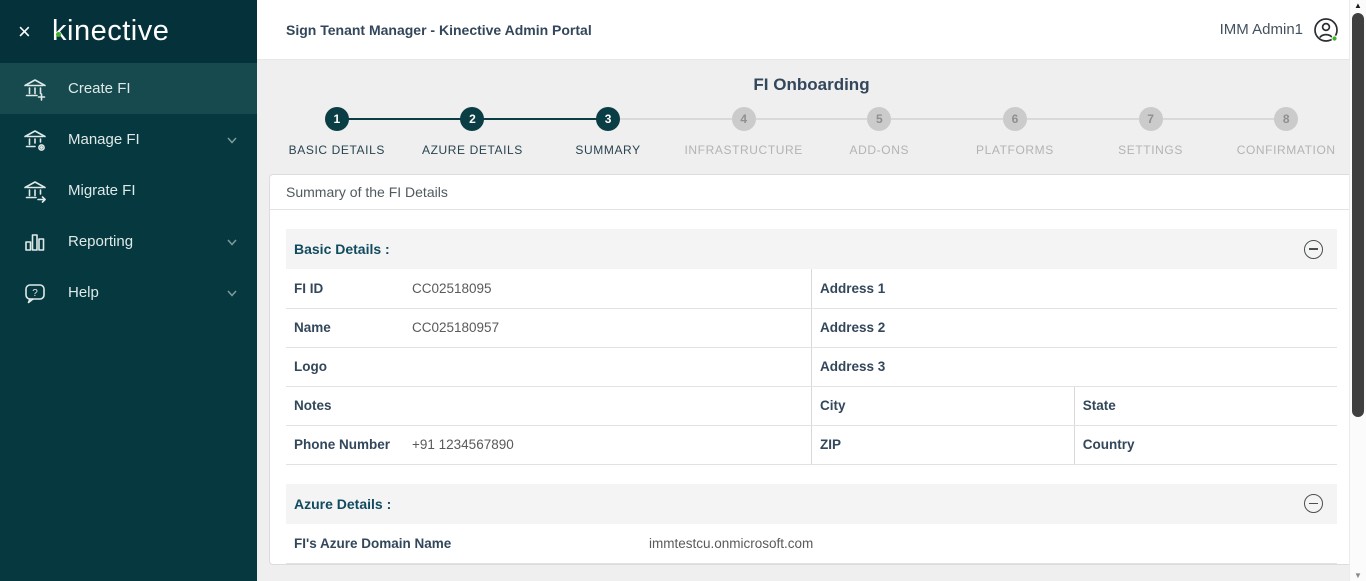 The width and height of the screenshot is (1366, 581). What do you see at coordinates (336, 119) in the screenshot?
I see `step-circle: 1` at bounding box center [336, 119].